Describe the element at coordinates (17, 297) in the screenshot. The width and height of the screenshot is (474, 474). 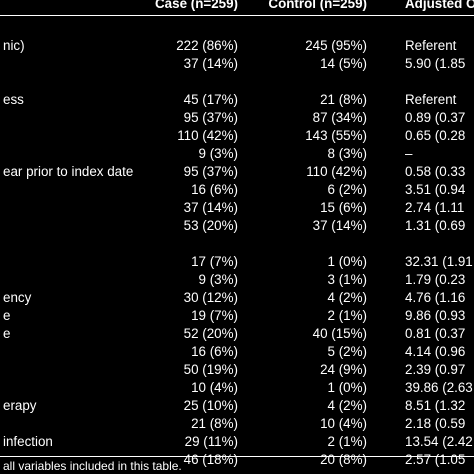
I see `row-label: ency` at that location.